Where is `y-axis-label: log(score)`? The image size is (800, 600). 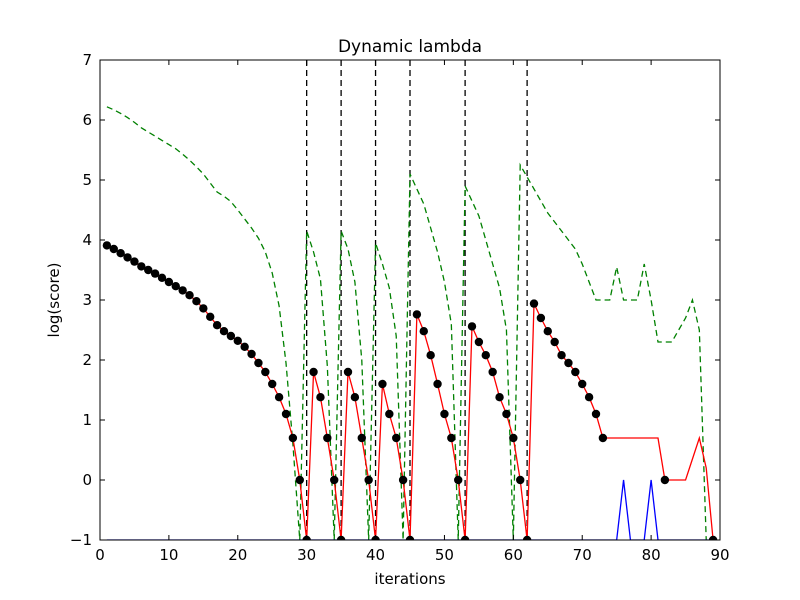 y-axis-label: log(score) is located at coordinates (54, 300).